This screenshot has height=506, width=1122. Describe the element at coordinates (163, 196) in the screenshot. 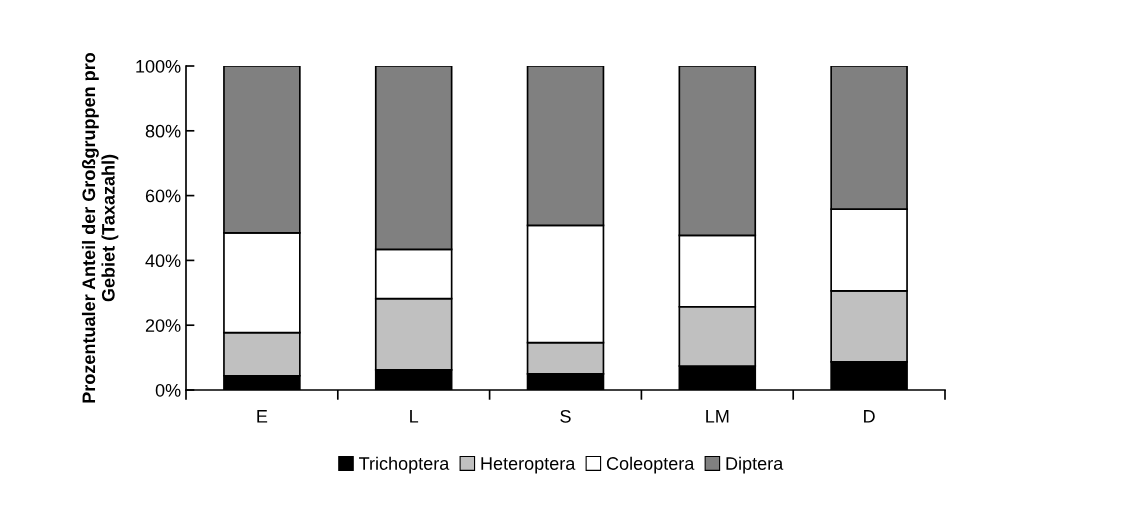

I see `y-tick-label: 60%` at that location.